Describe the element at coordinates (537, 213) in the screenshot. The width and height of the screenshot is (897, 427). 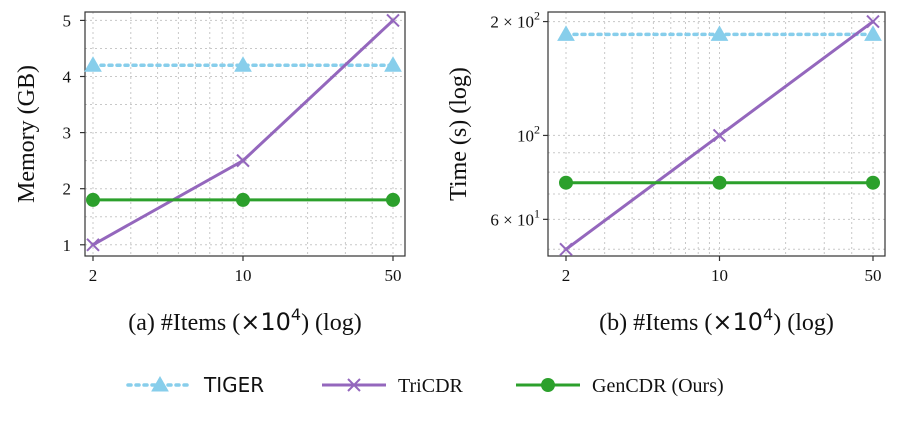
I see `y-tick-exponent: 1` at that location.